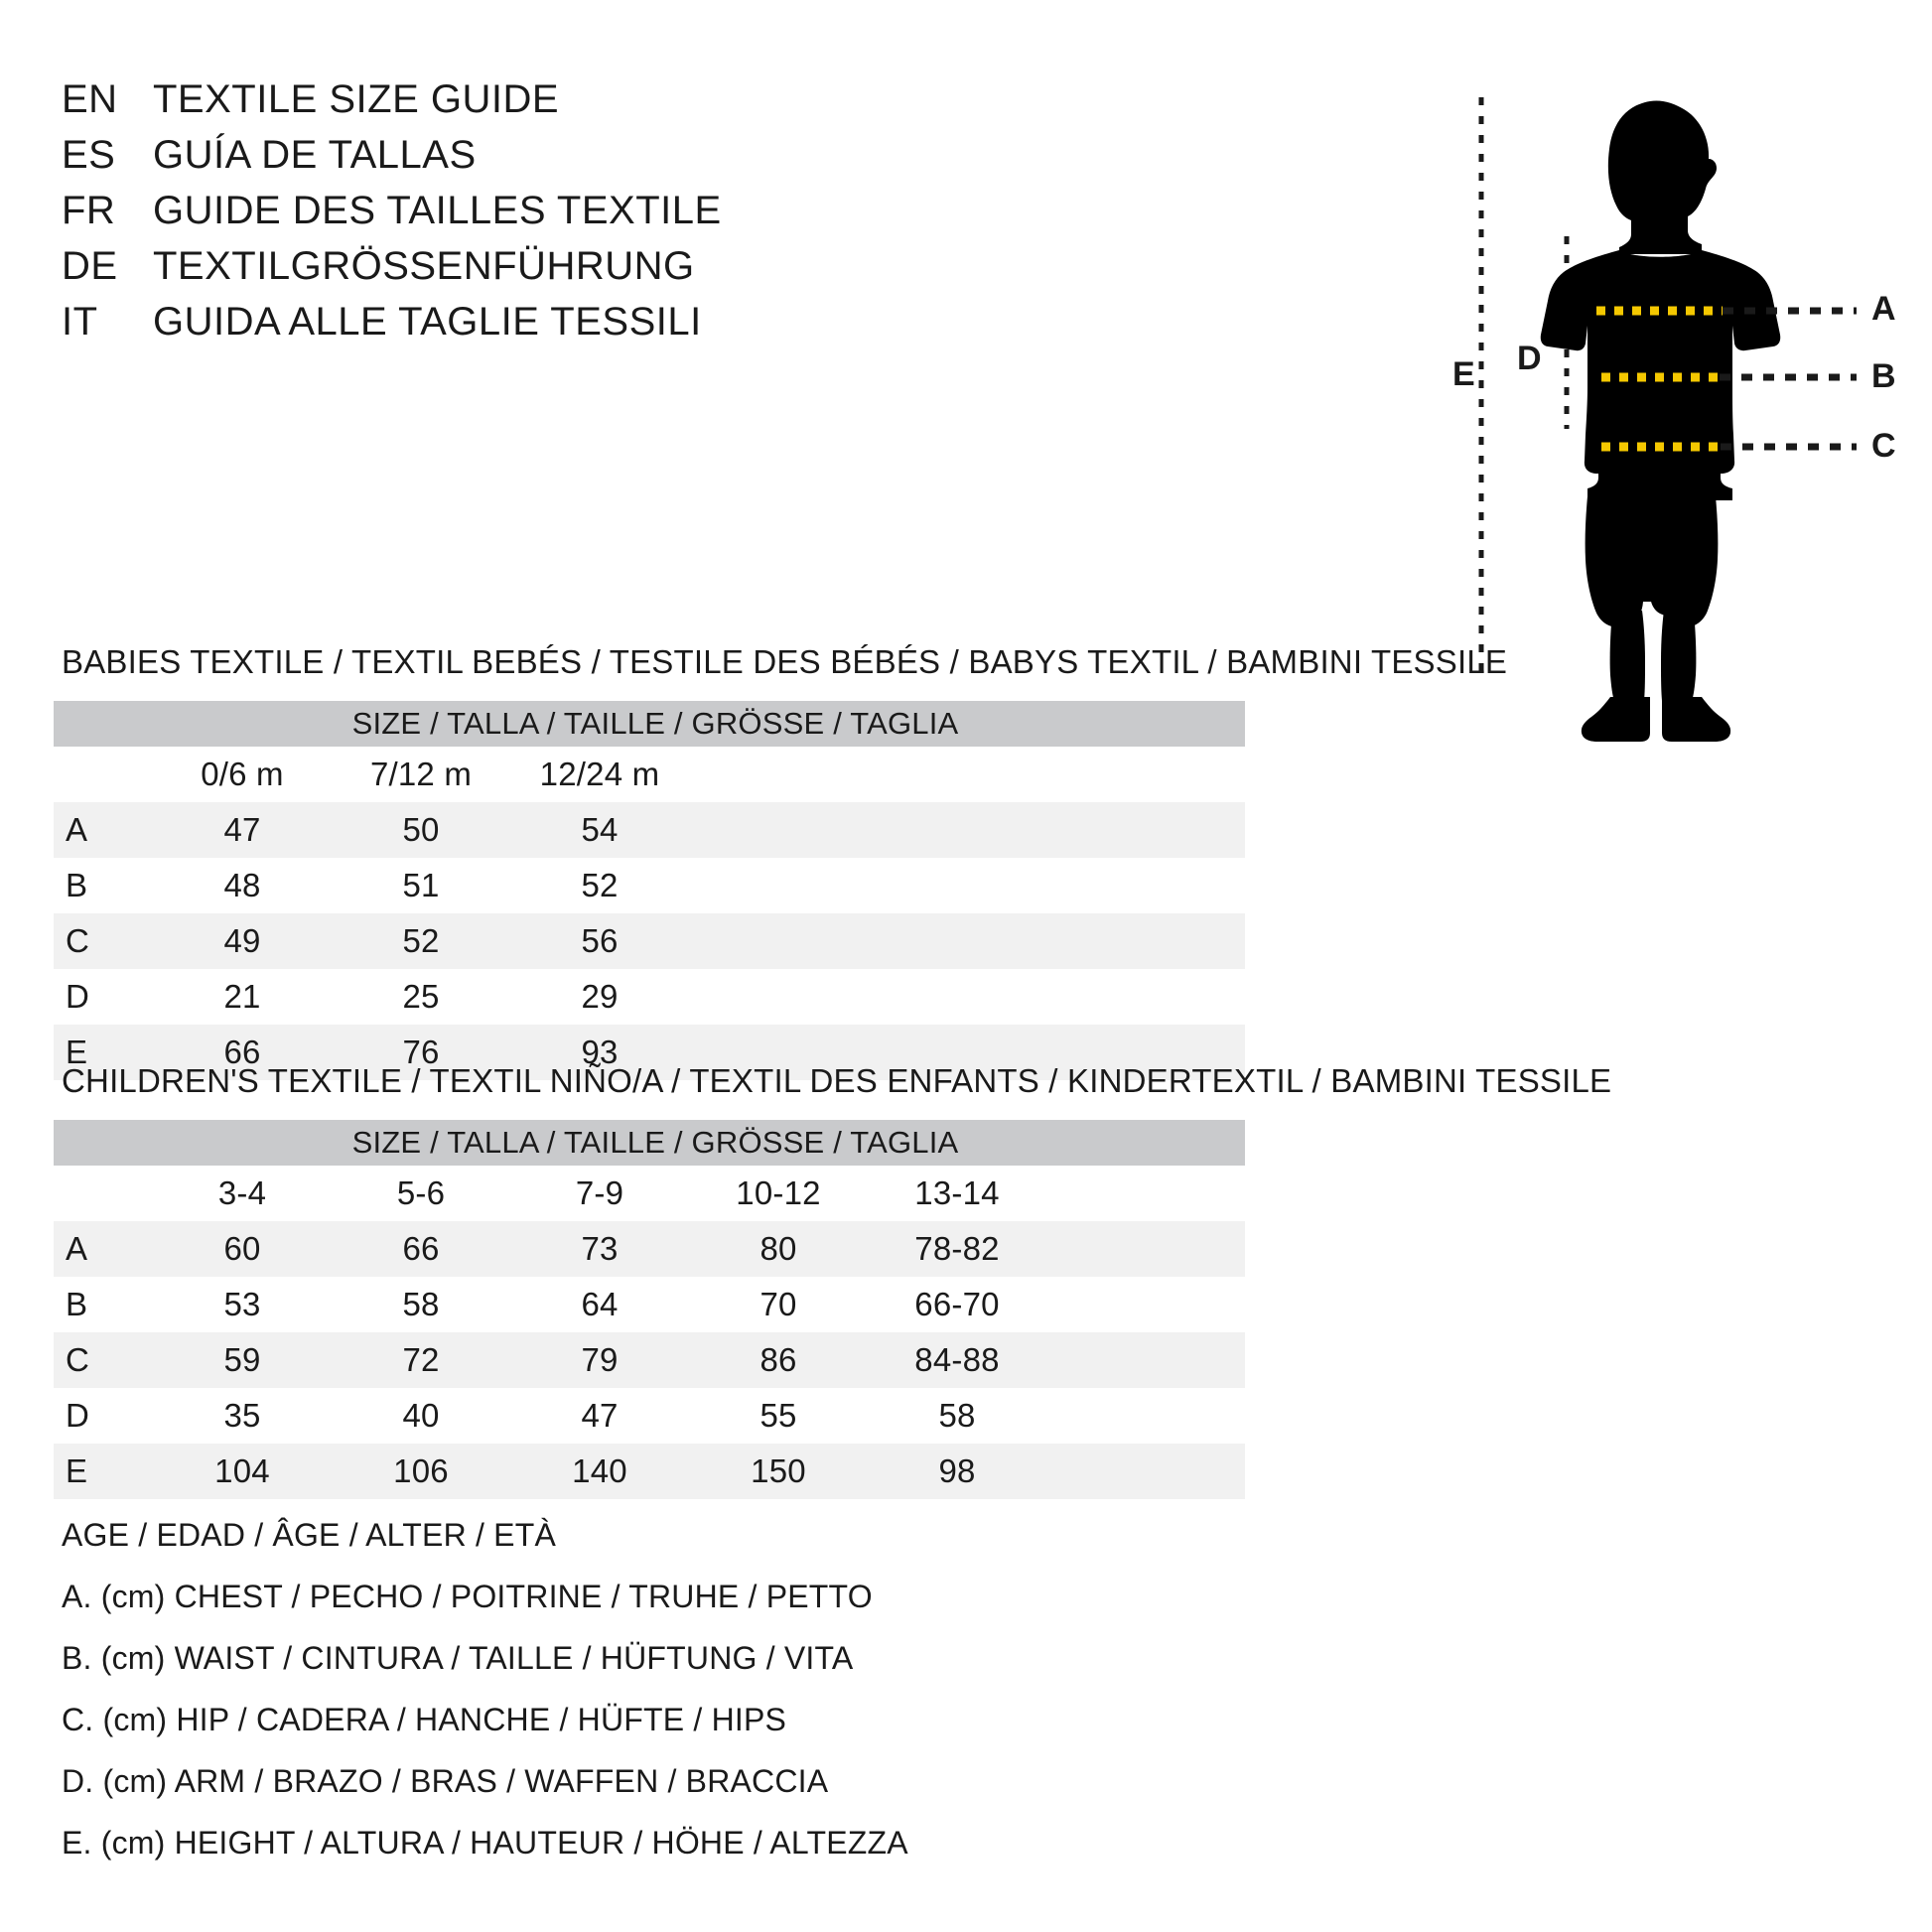 The width and height of the screenshot is (1932, 1932). What do you see at coordinates (957, 1360) in the screenshot?
I see `children-cell-c-4: 84-88` at bounding box center [957, 1360].